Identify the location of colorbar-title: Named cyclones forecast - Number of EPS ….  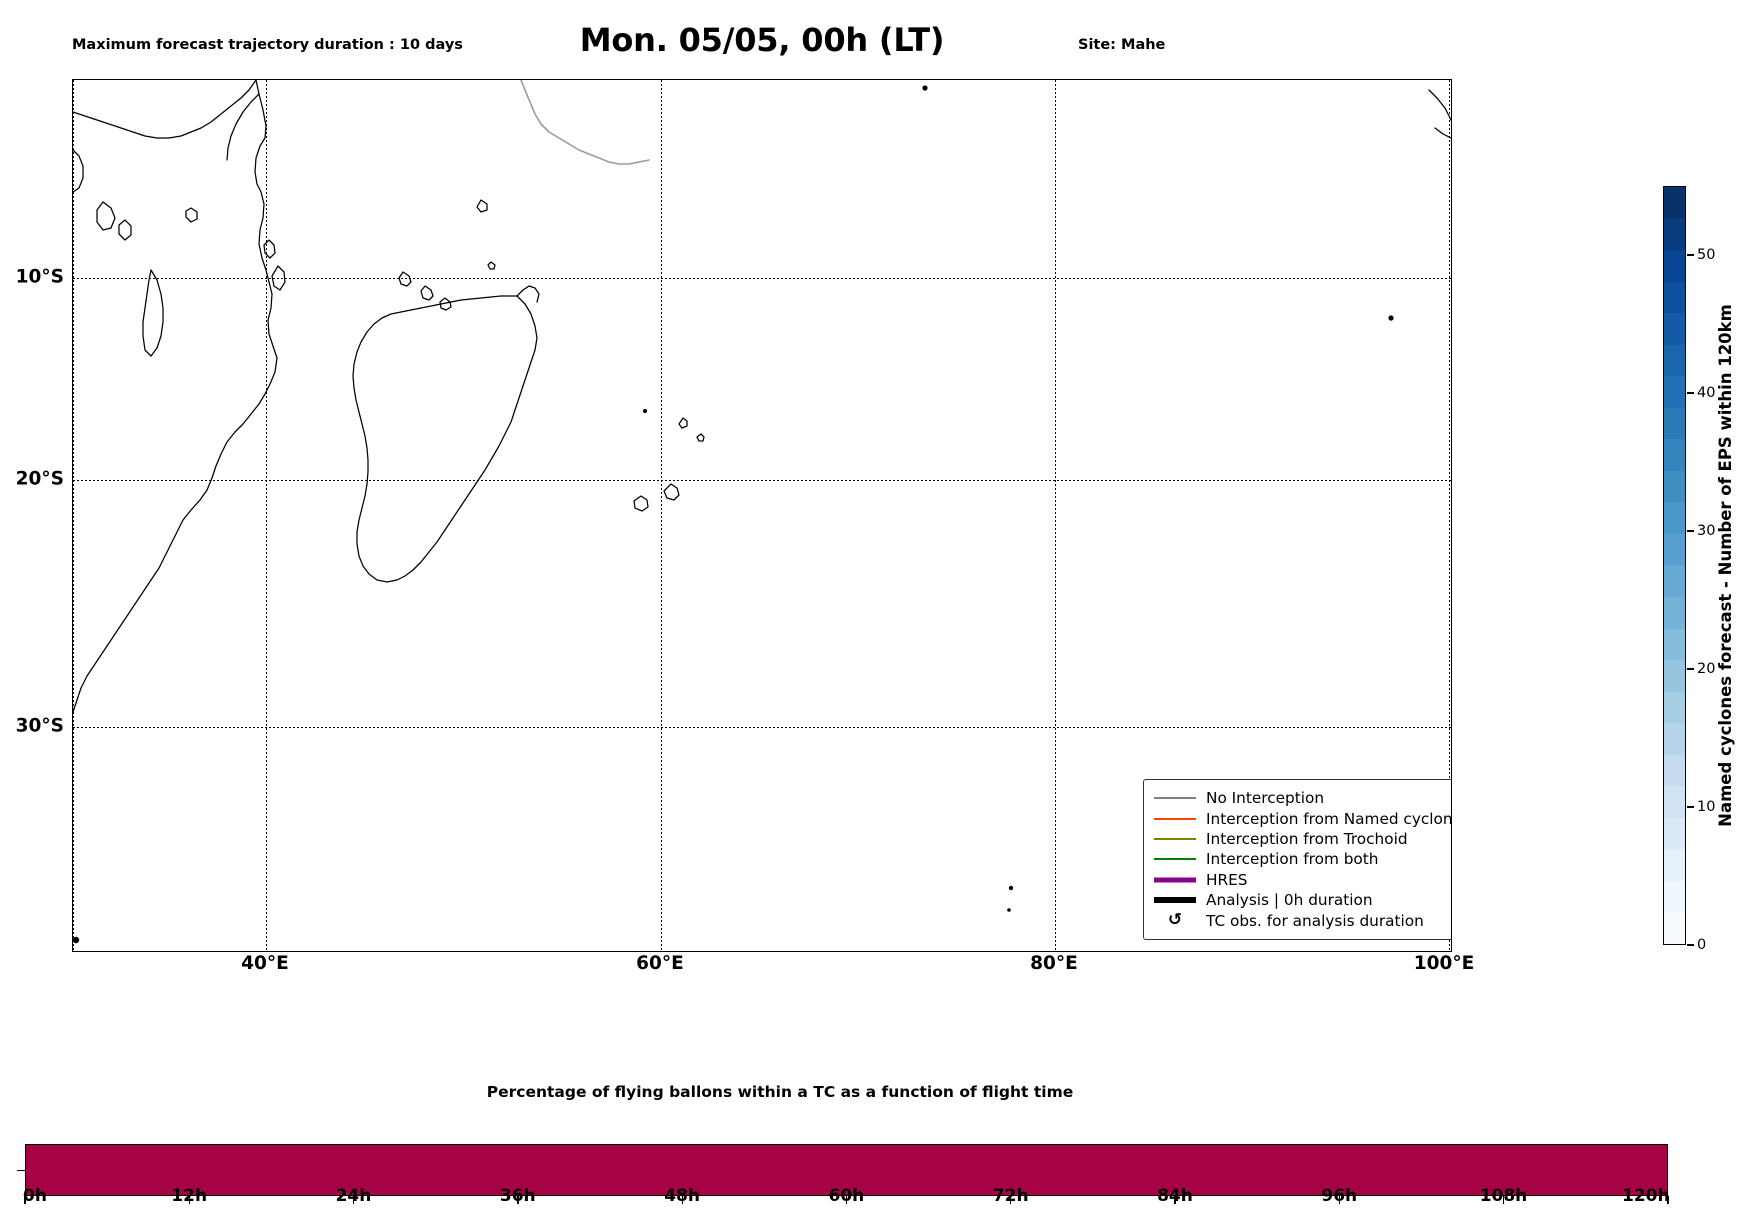
(1725, 565).